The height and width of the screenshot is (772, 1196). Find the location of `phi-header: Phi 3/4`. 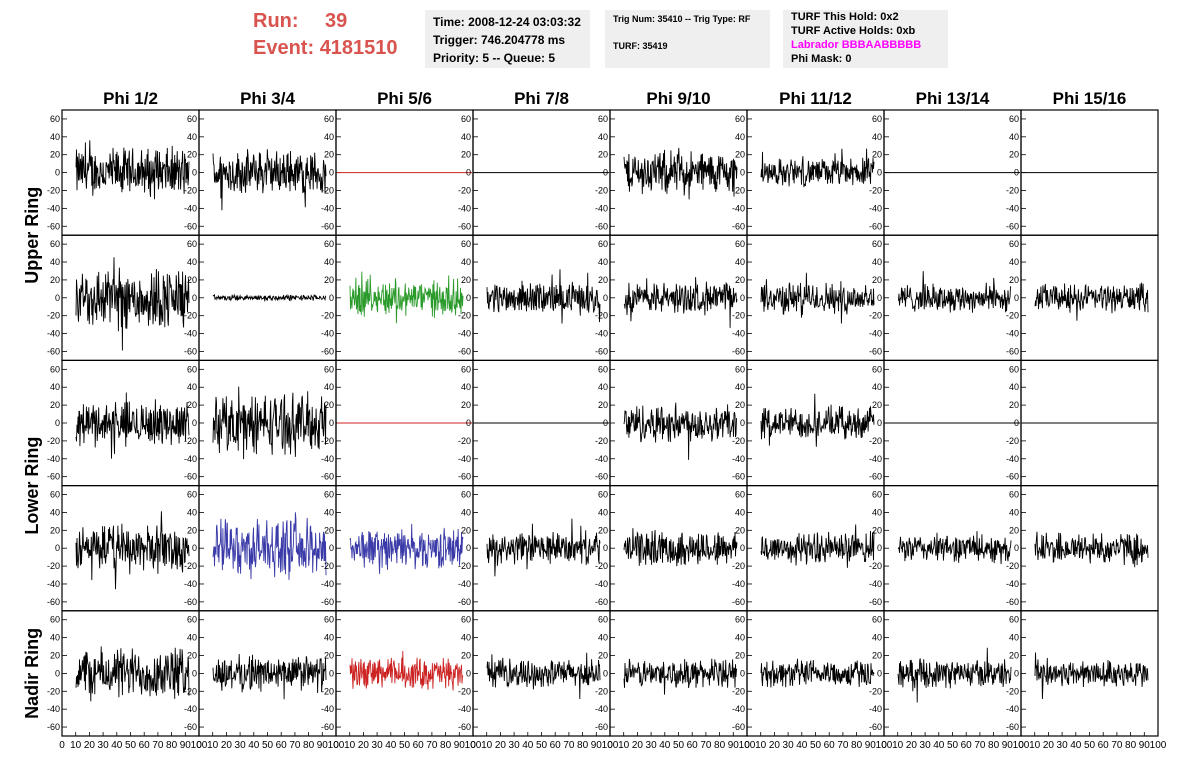

phi-header: Phi 3/4 is located at coordinates (267, 98).